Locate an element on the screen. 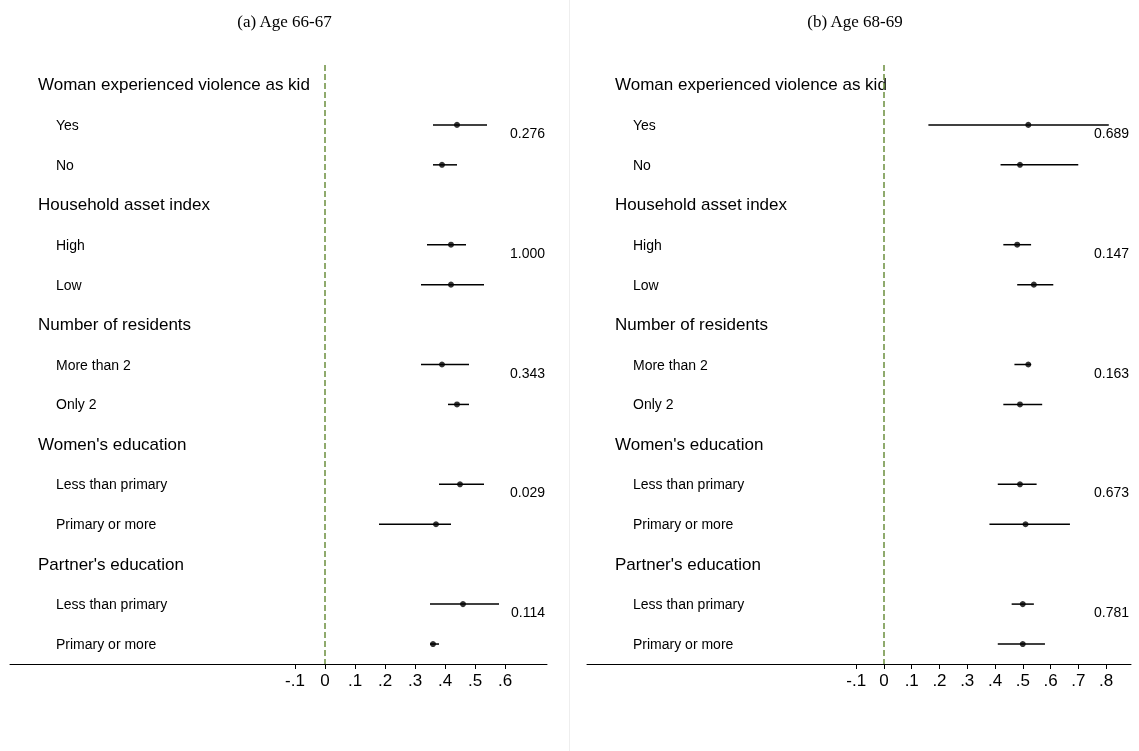 This screenshot has height=751, width=1139. annotation: 0.147 is located at coordinates (1111, 252).